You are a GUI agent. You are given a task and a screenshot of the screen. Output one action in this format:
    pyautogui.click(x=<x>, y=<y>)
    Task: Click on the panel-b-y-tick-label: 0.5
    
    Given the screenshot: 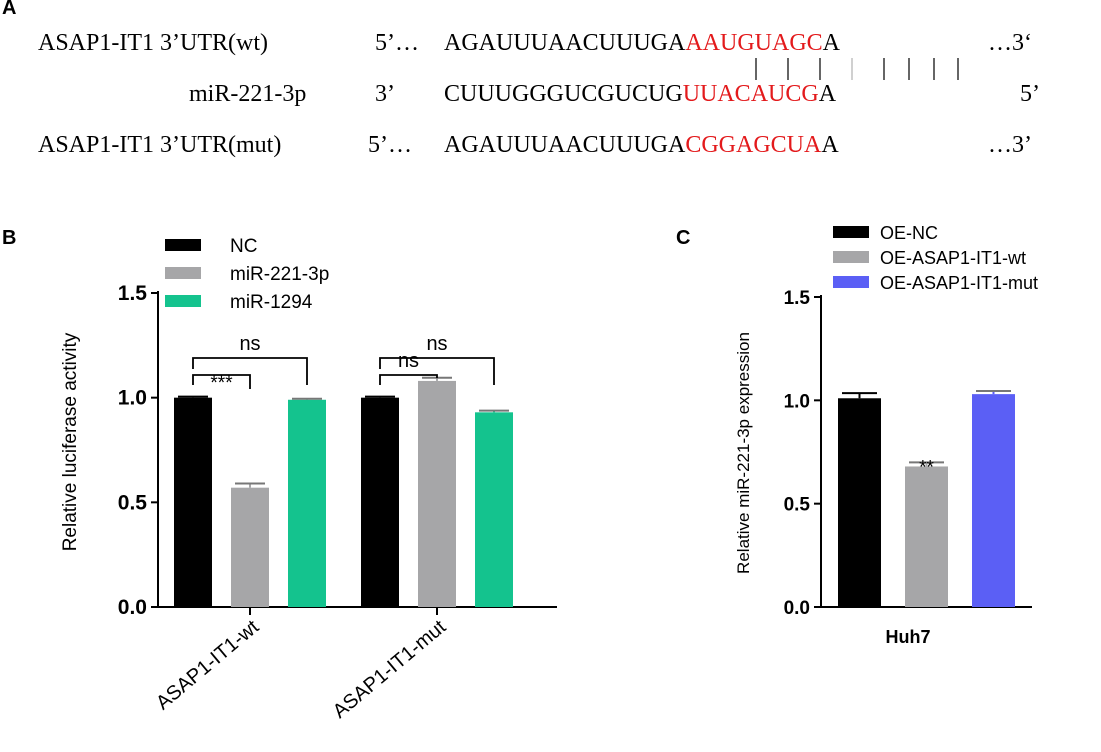 What is the action you would take?
    pyautogui.click(x=133, y=502)
    